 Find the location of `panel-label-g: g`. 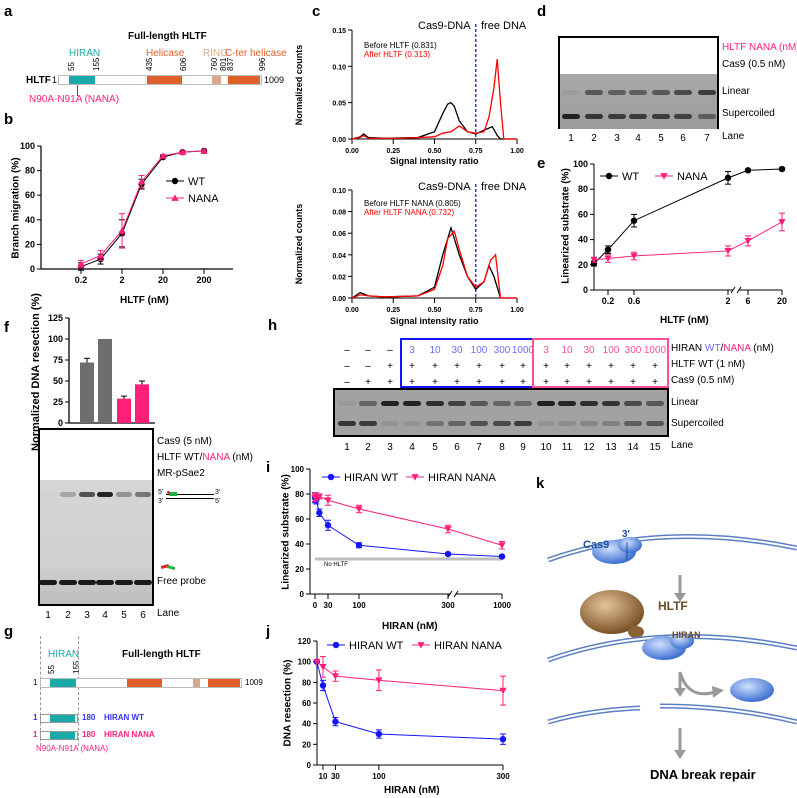

panel-label-g: g is located at coordinates (9, 631).